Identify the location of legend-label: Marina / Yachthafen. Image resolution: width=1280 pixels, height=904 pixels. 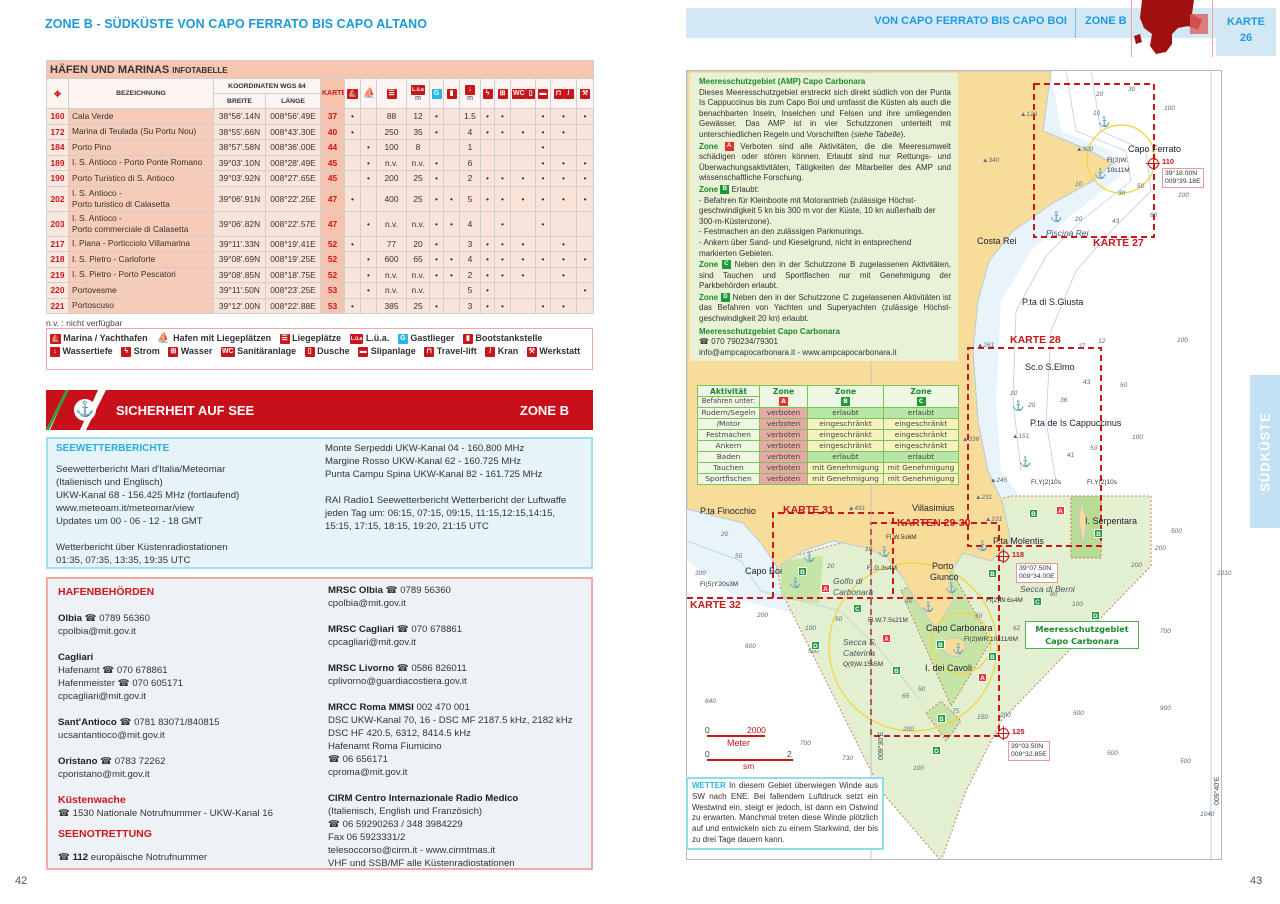
(104, 338).